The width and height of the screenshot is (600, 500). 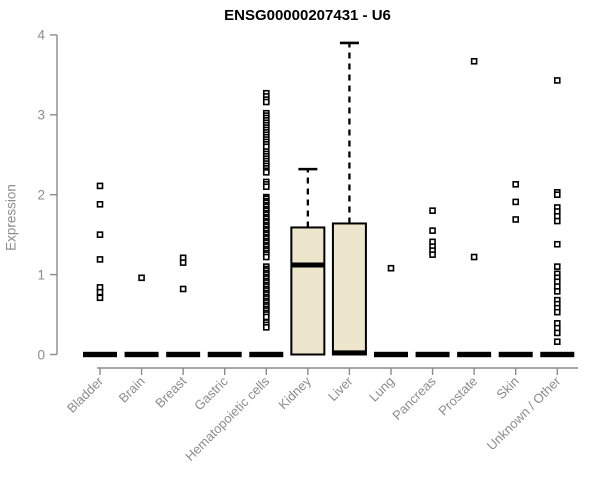 What do you see at coordinates (507, 388) in the screenshot?
I see `x-tick-label: Skin` at bounding box center [507, 388].